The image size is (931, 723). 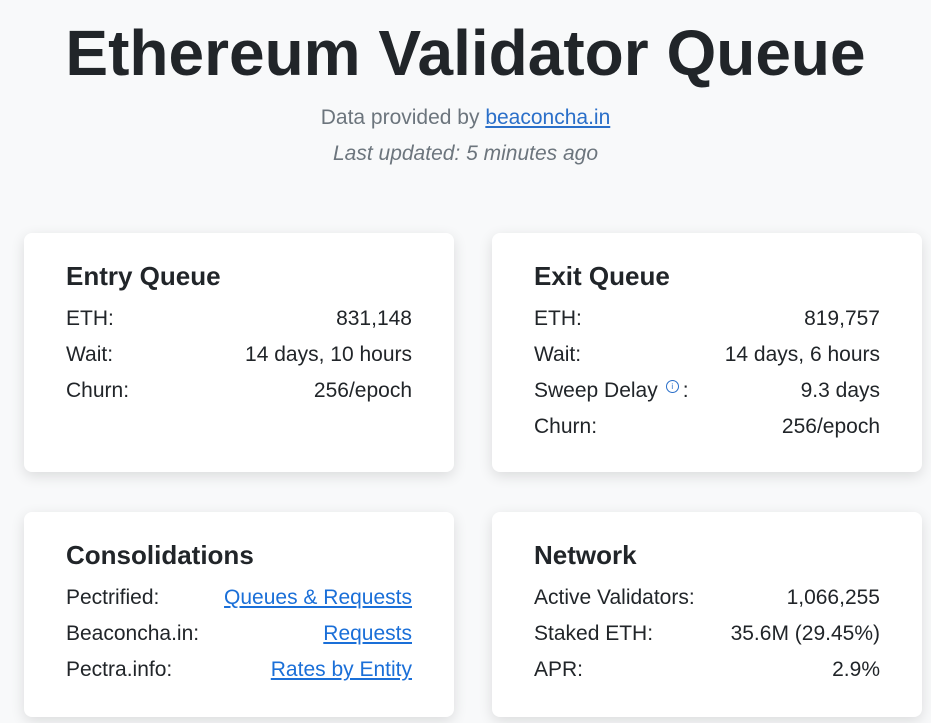 What do you see at coordinates (707, 670) in the screenshot?
I see `stat-row: APR: 2.9%` at bounding box center [707, 670].